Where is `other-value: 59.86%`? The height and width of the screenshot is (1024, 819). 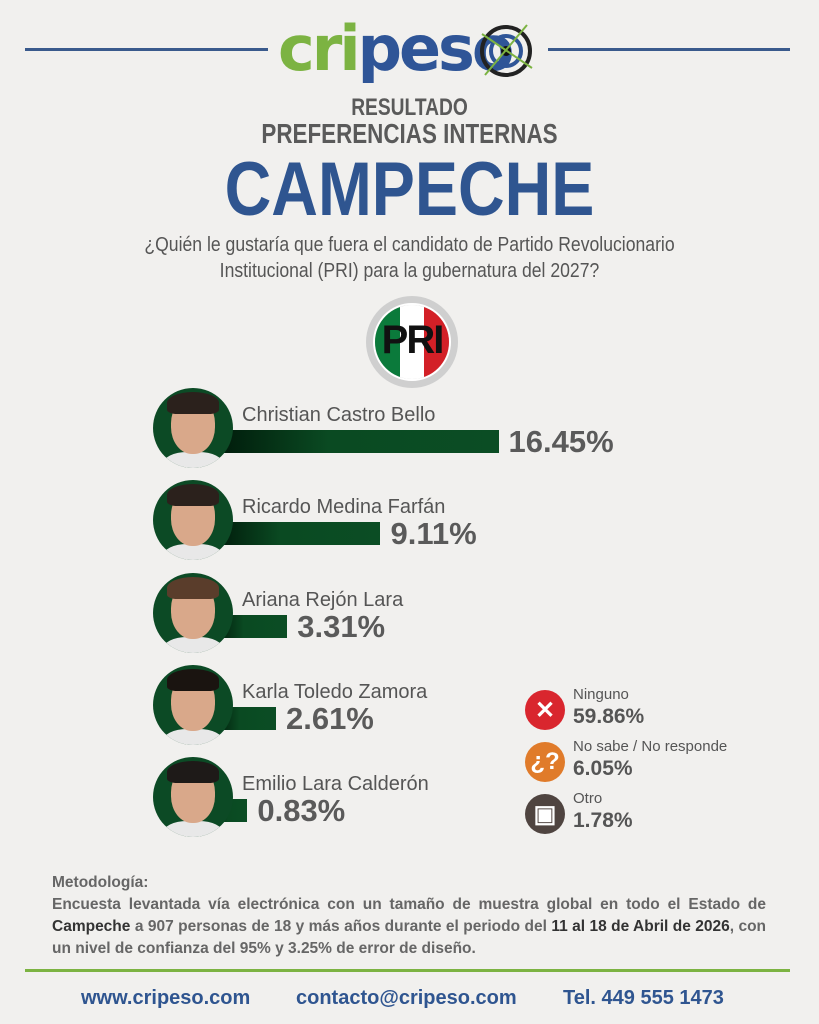 other-value: 59.86% is located at coordinates (609, 716).